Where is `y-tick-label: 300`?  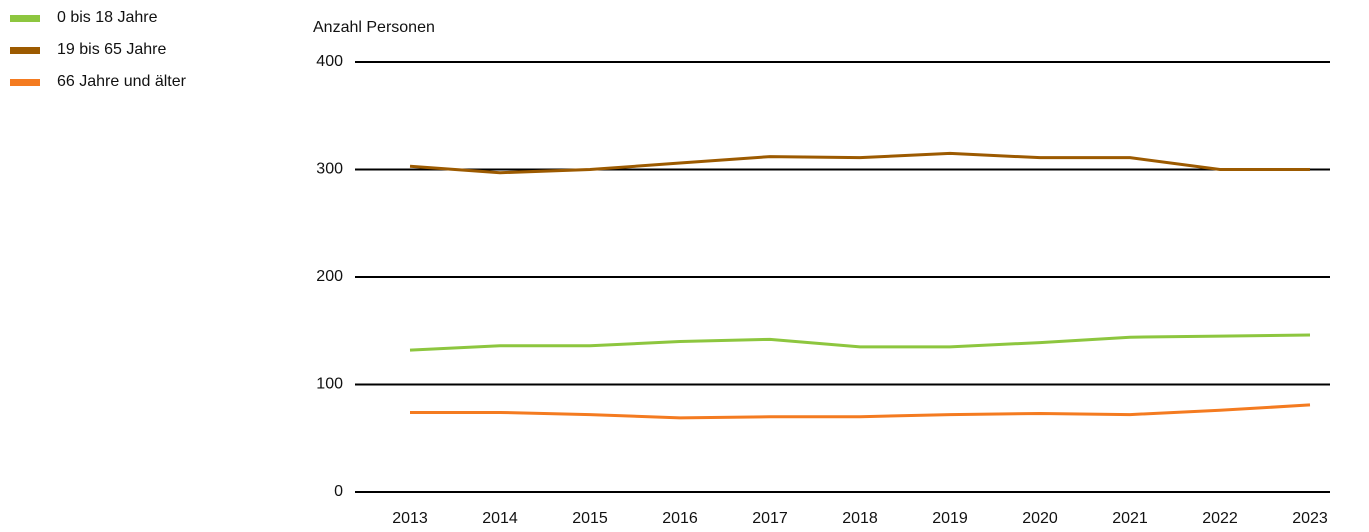 y-tick-label: 300 is located at coordinates (329, 169).